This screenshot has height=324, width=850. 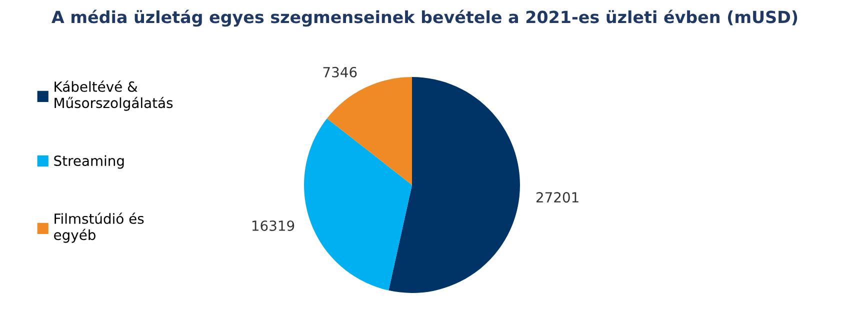 What do you see at coordinates (273, 225) in the screenshot?
I see `data-label: 16319` at bounding box center [273, 225].